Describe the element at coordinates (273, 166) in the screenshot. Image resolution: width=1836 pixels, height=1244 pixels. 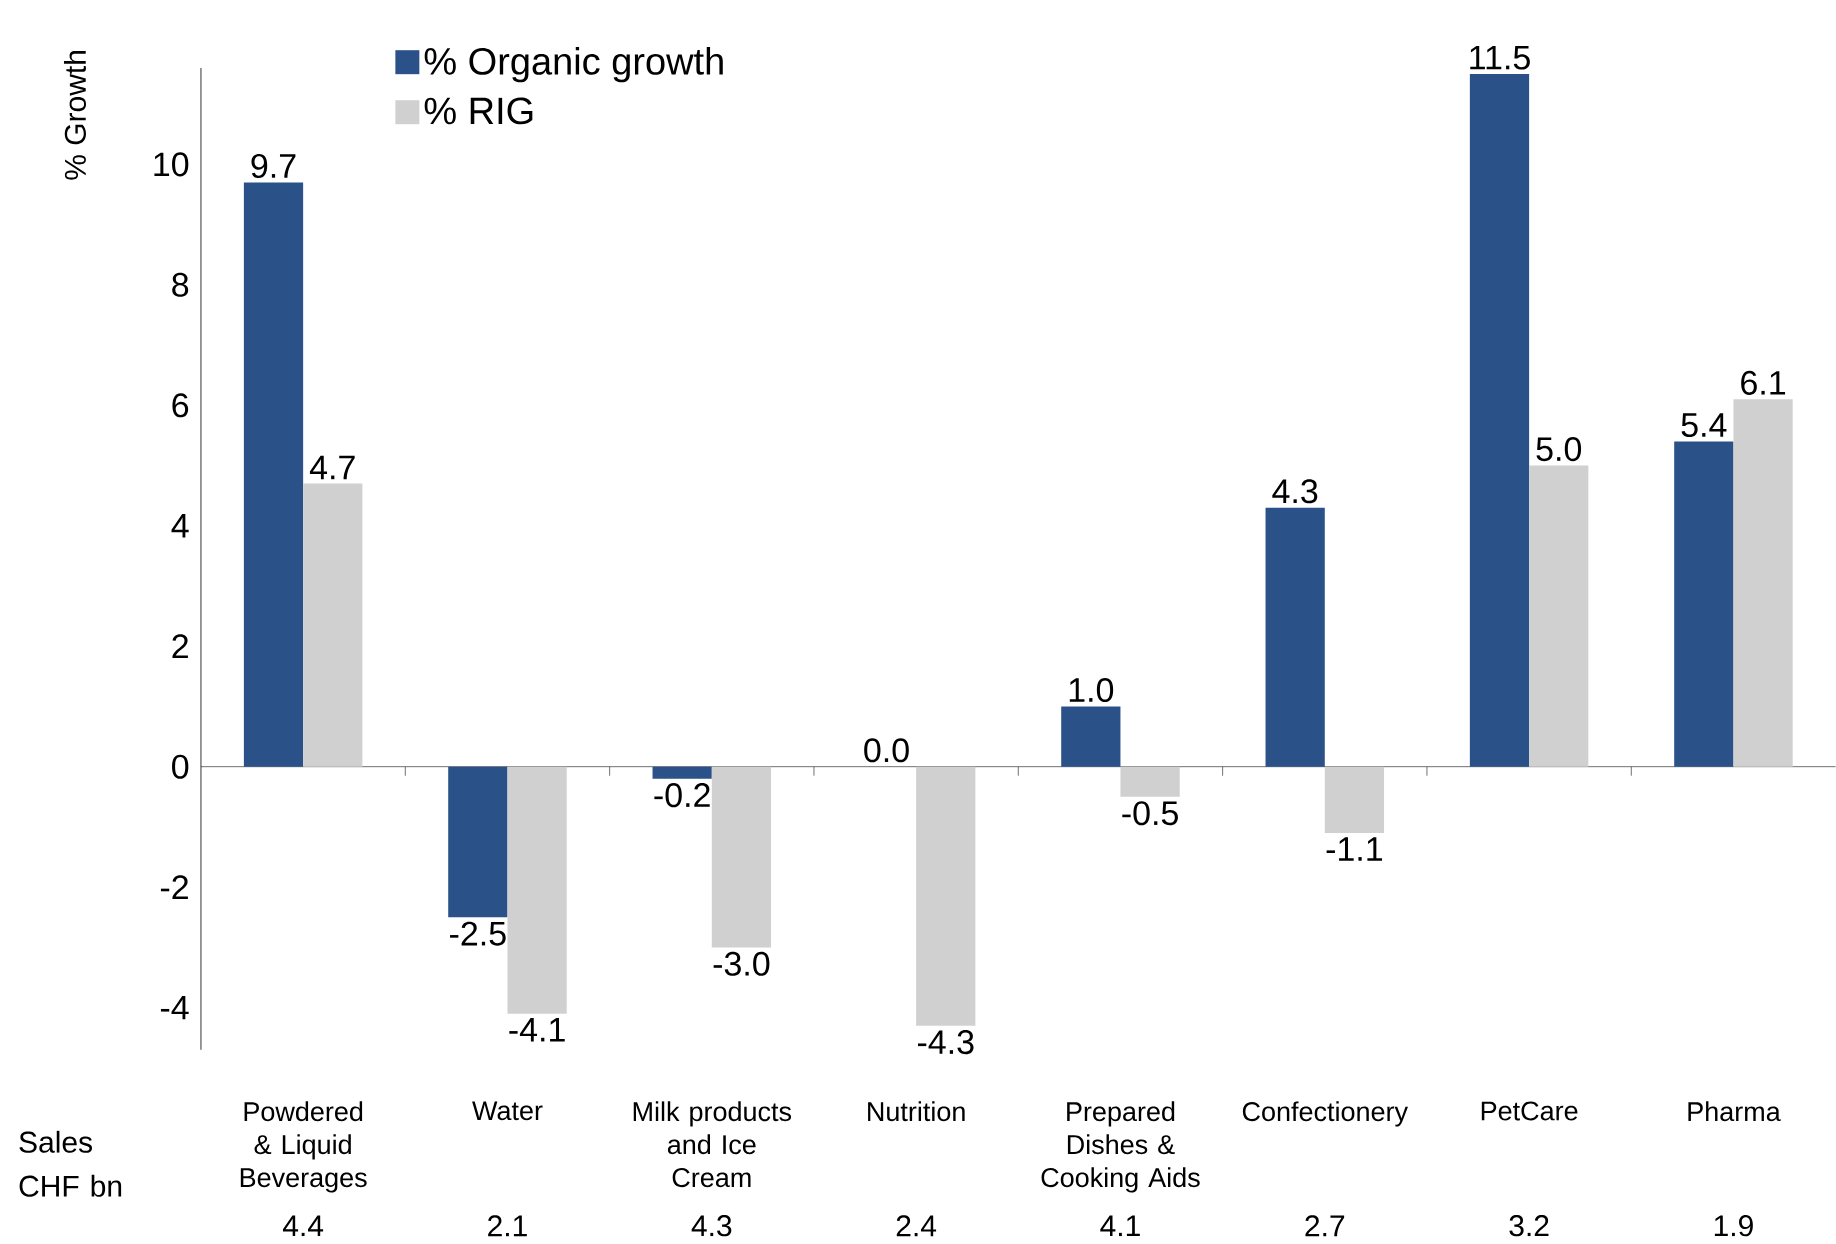
I see `data-label: 9.7` at that location.